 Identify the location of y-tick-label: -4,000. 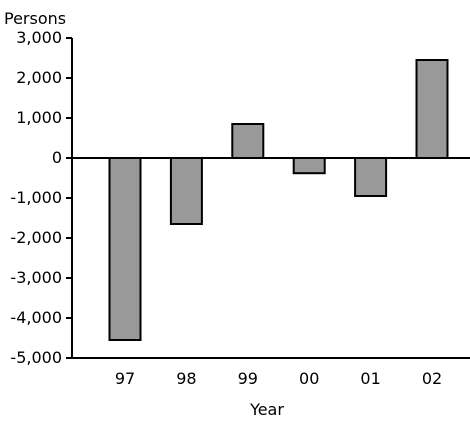
(36, 317).